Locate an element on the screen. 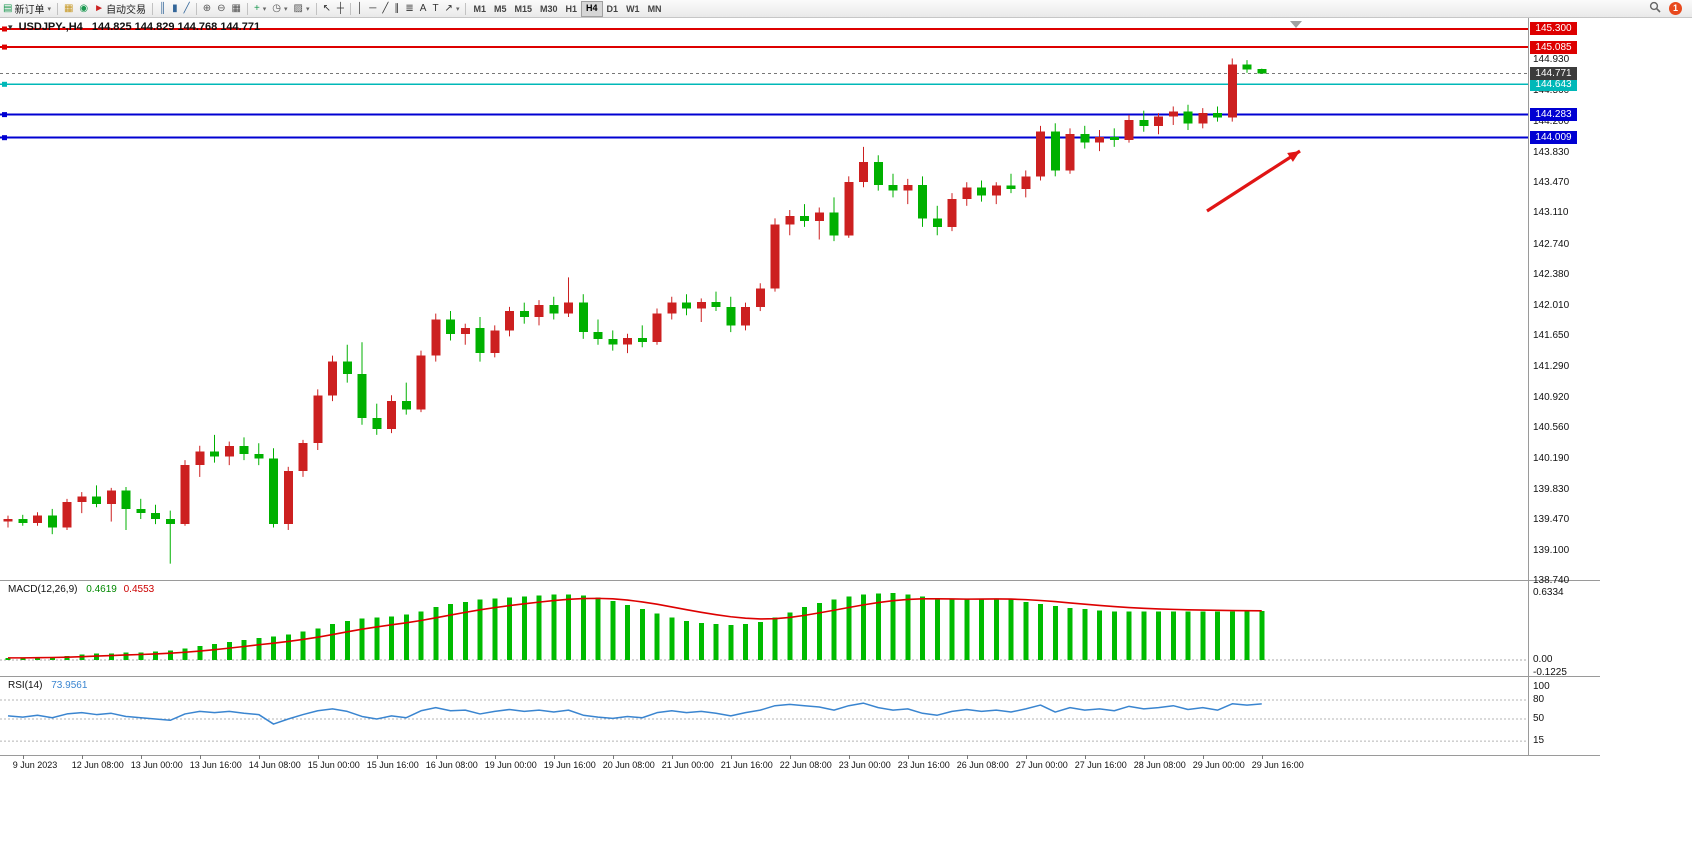 The height and width of the screenshot is (842, 1692). timeframe-w1: W1 is located at coordinates (633, 8).